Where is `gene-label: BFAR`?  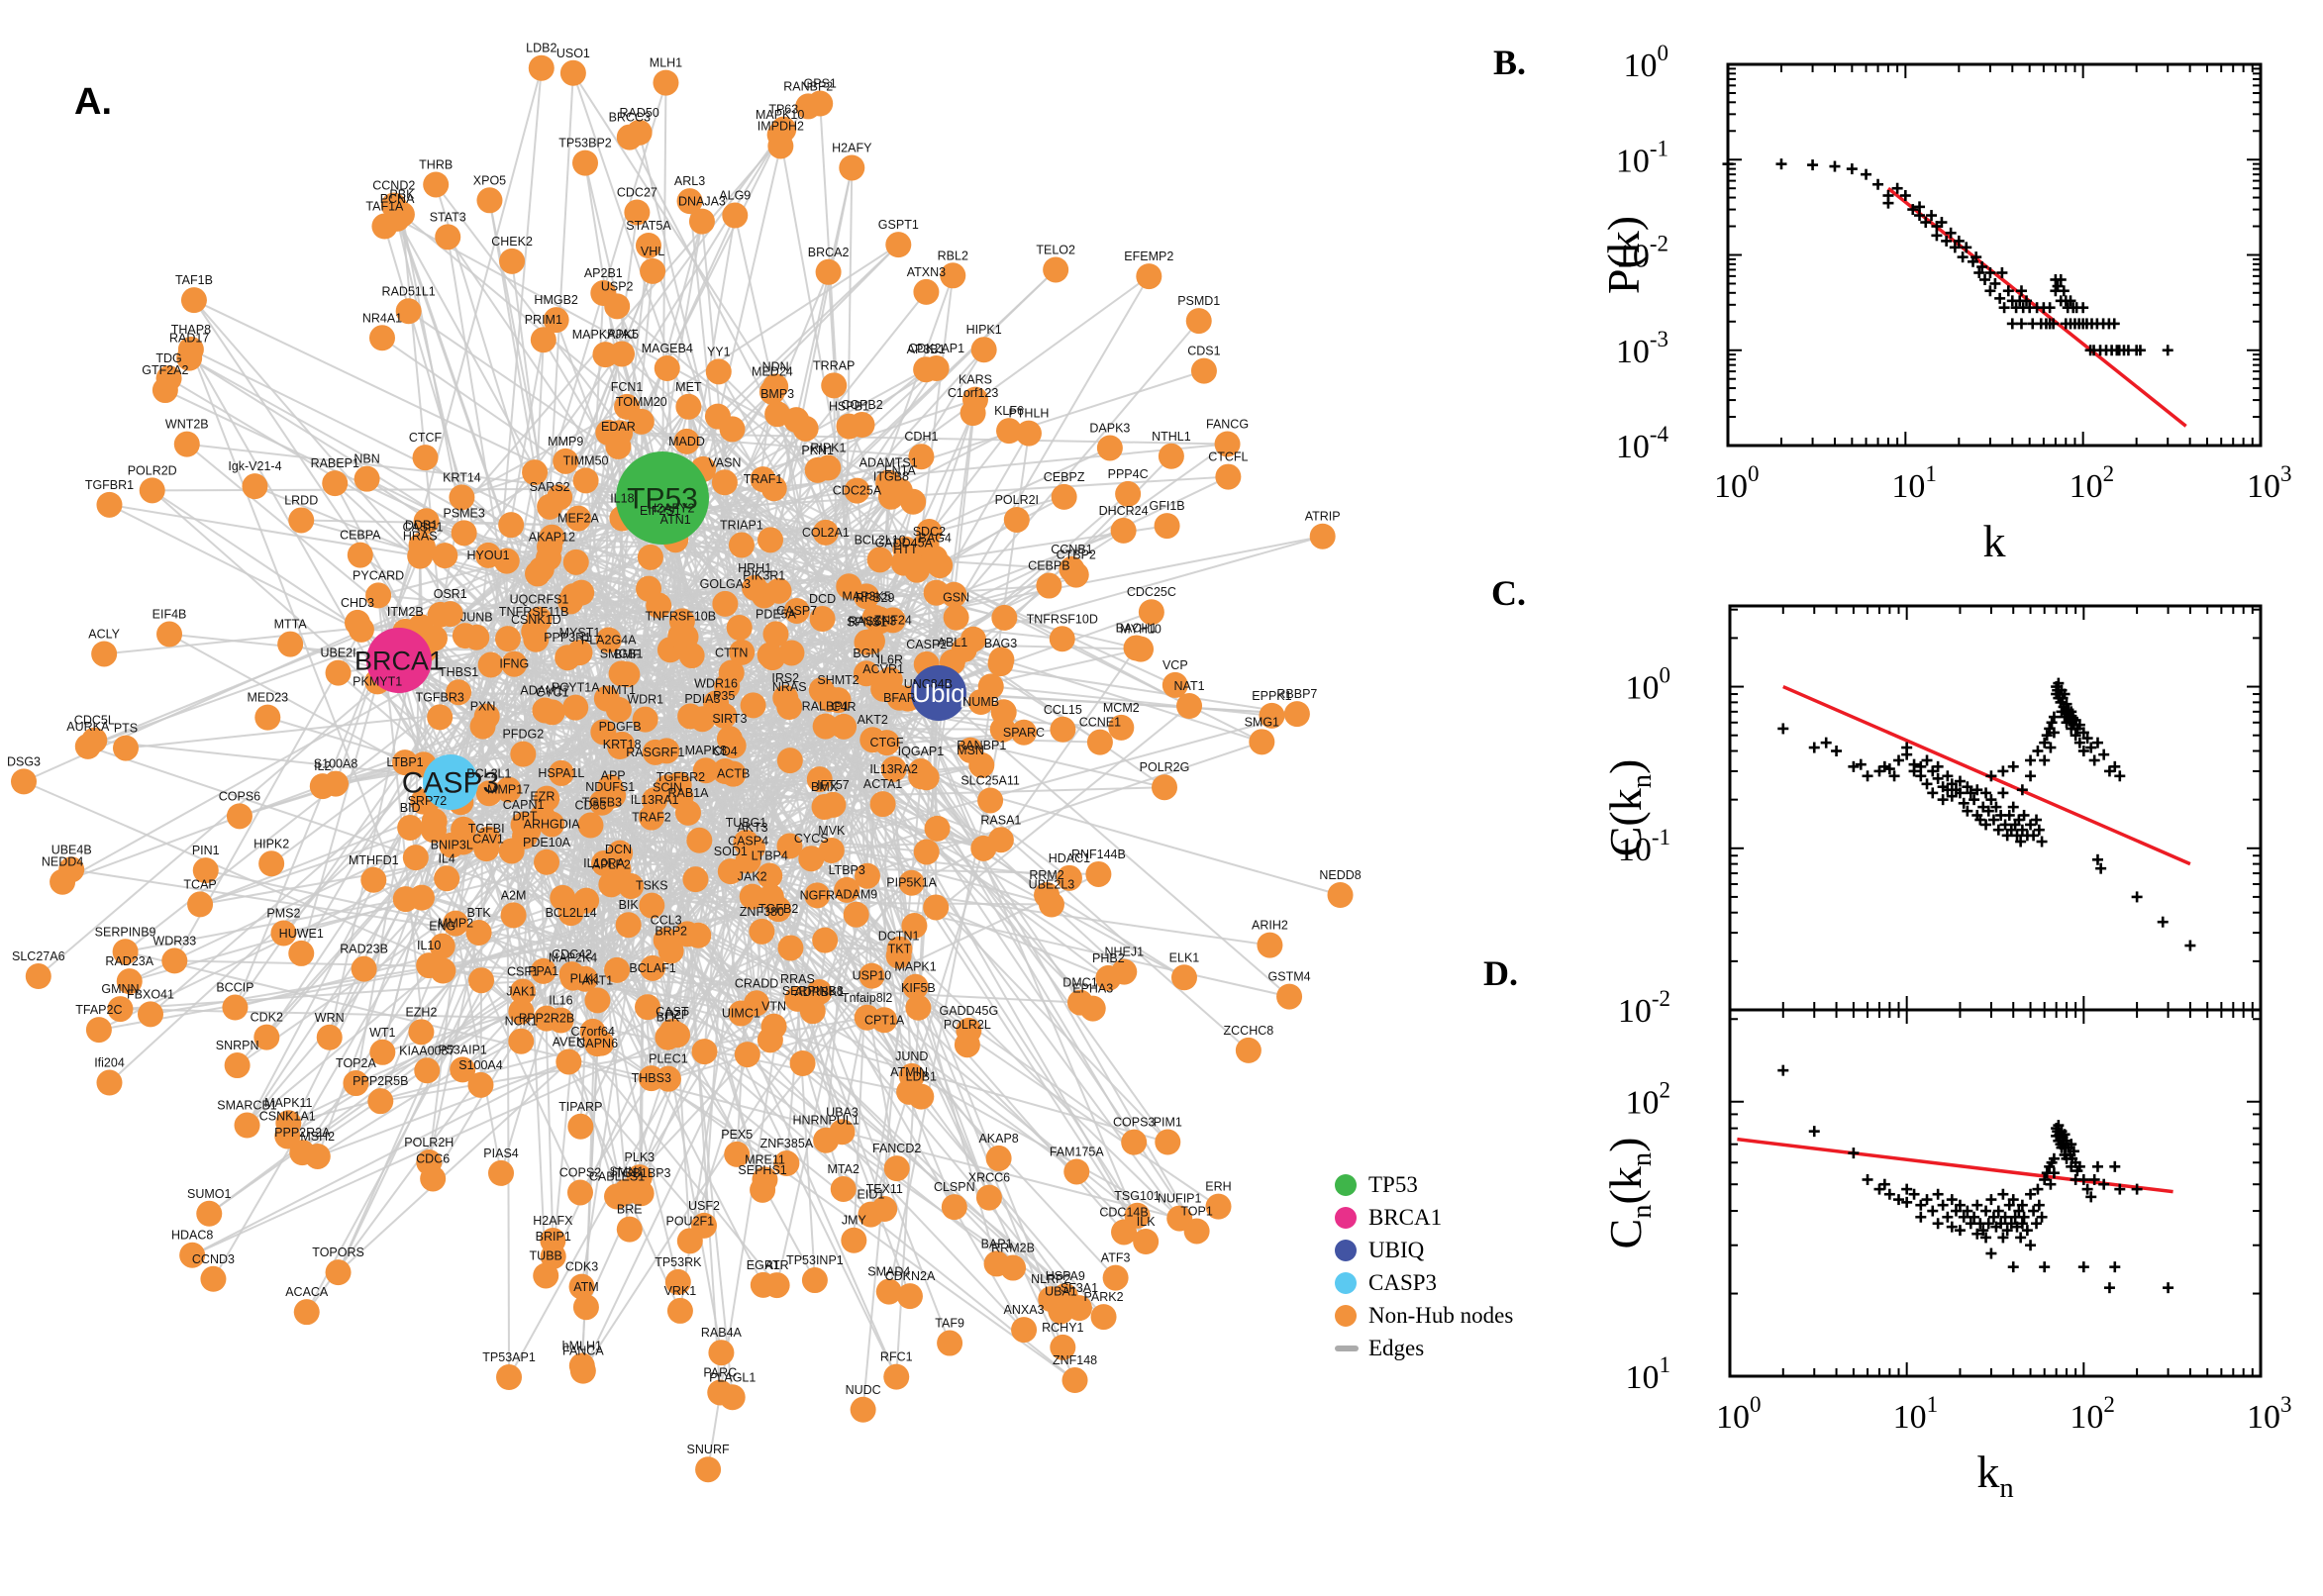
gene-label: BFAR is located at coordinates (899, 698).